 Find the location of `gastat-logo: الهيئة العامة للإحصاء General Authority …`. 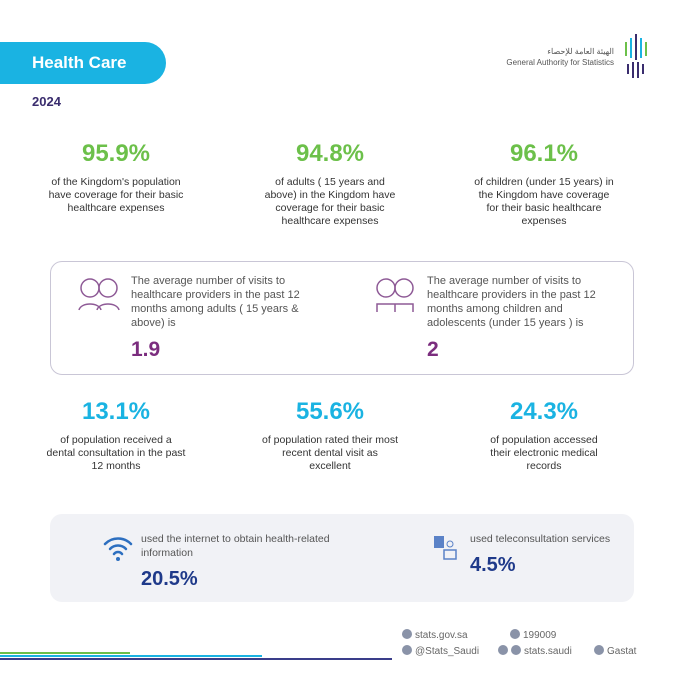

gastat-logo: الهيئة العامة للإحصاء General Authority … is located at coordinates (579, 57).